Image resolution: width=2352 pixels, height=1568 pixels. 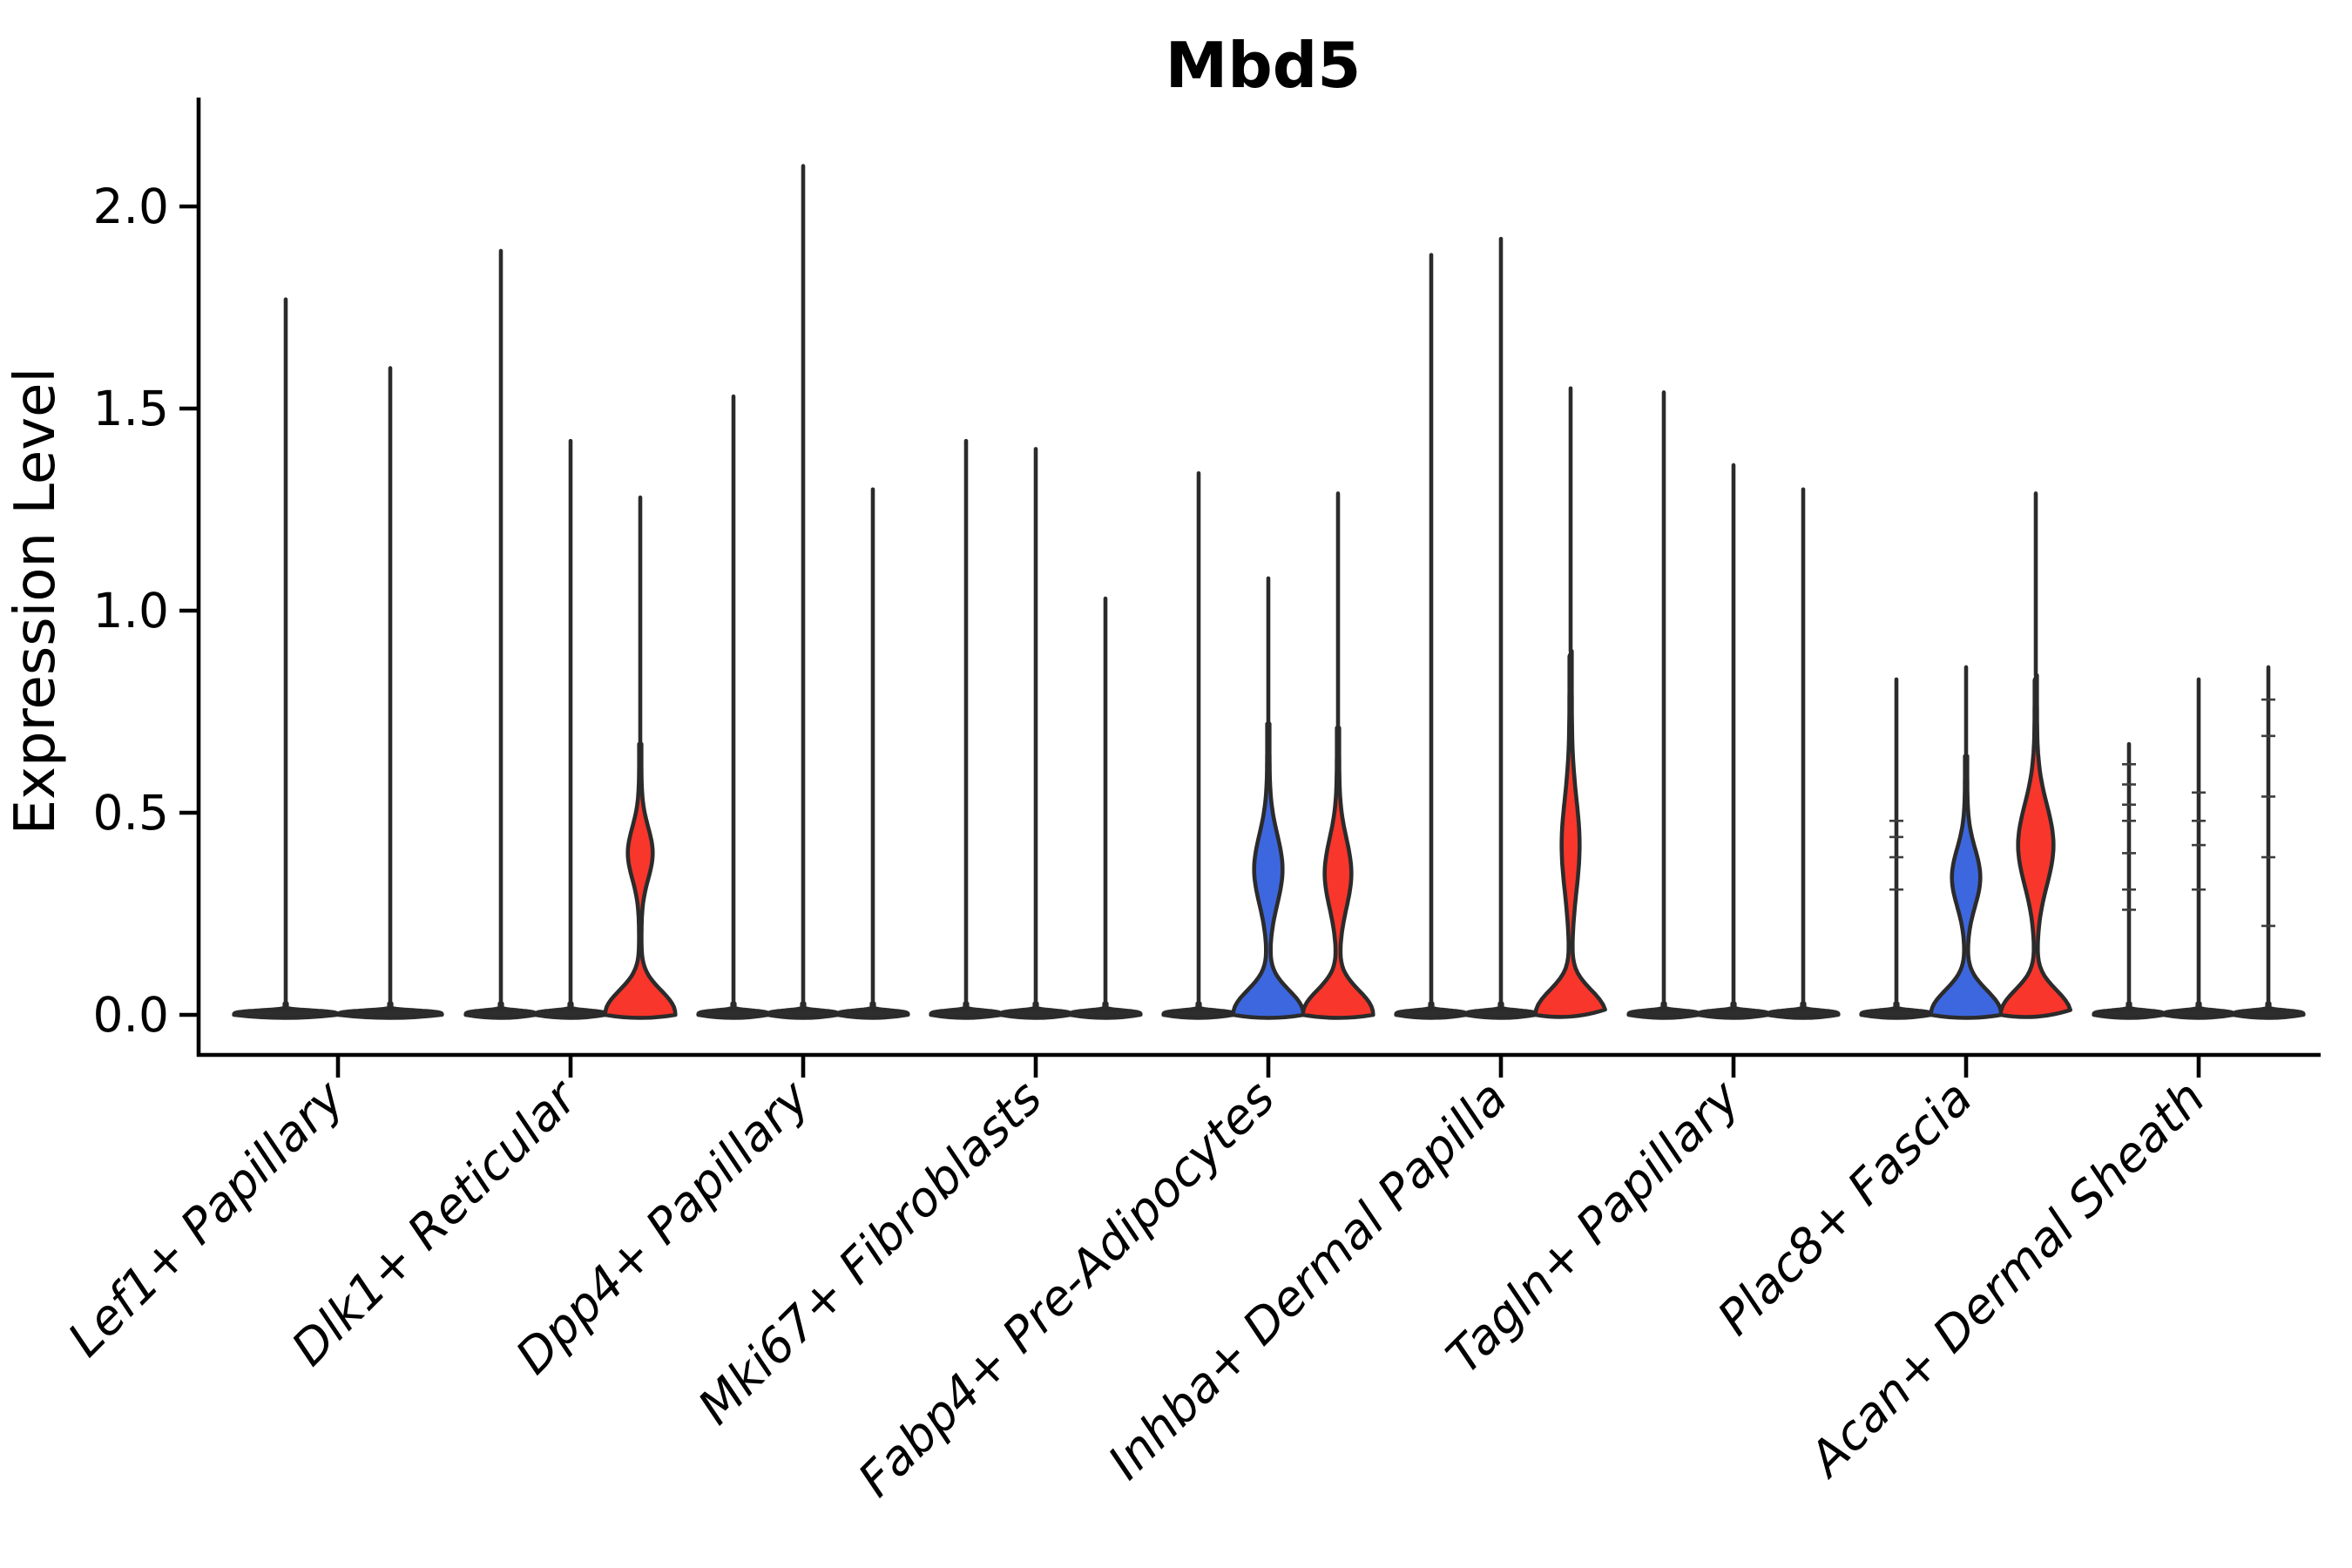 I want to click on x-tick-label: Inhba+ Dermal Papilla, so click(x=1307, y=1280).